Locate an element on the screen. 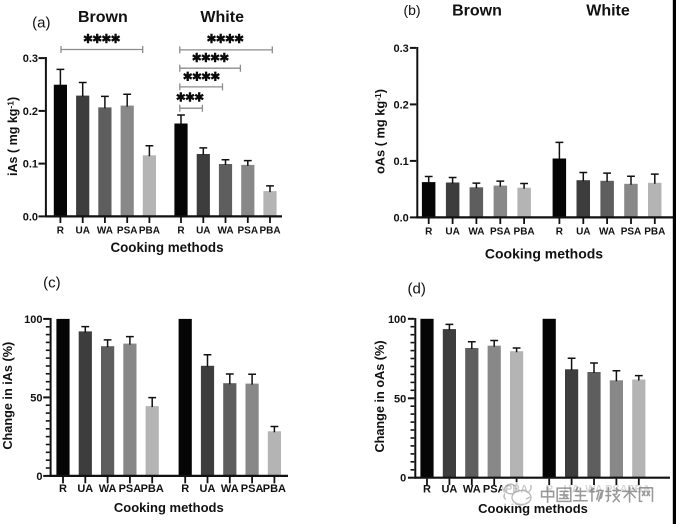  svg-text: (b) is located at coordinates (411, 10).